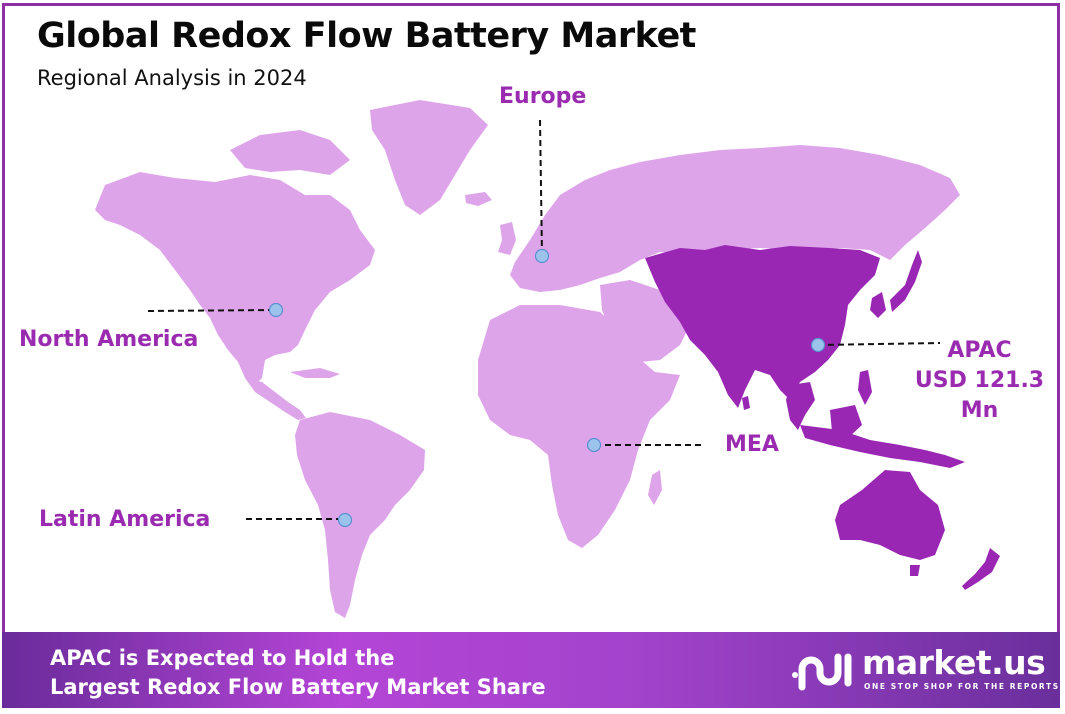 The height and width of the screenshot is (714, 1065). Describe the element at coordinates (290, 152) in the screenshot. I see `arctic-islands-shape` at that location.